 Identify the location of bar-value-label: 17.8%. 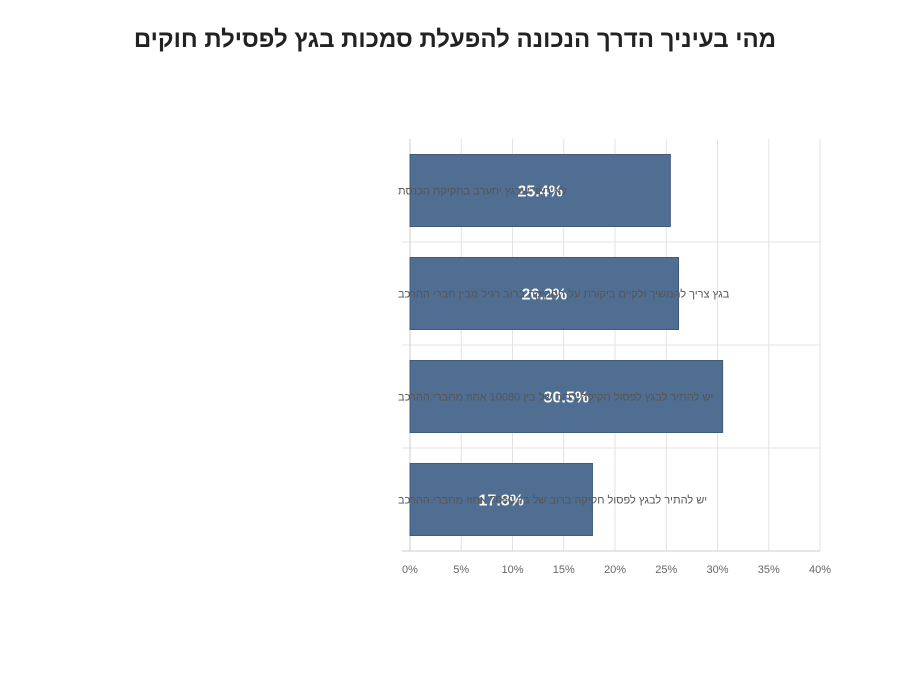
(501, 501).